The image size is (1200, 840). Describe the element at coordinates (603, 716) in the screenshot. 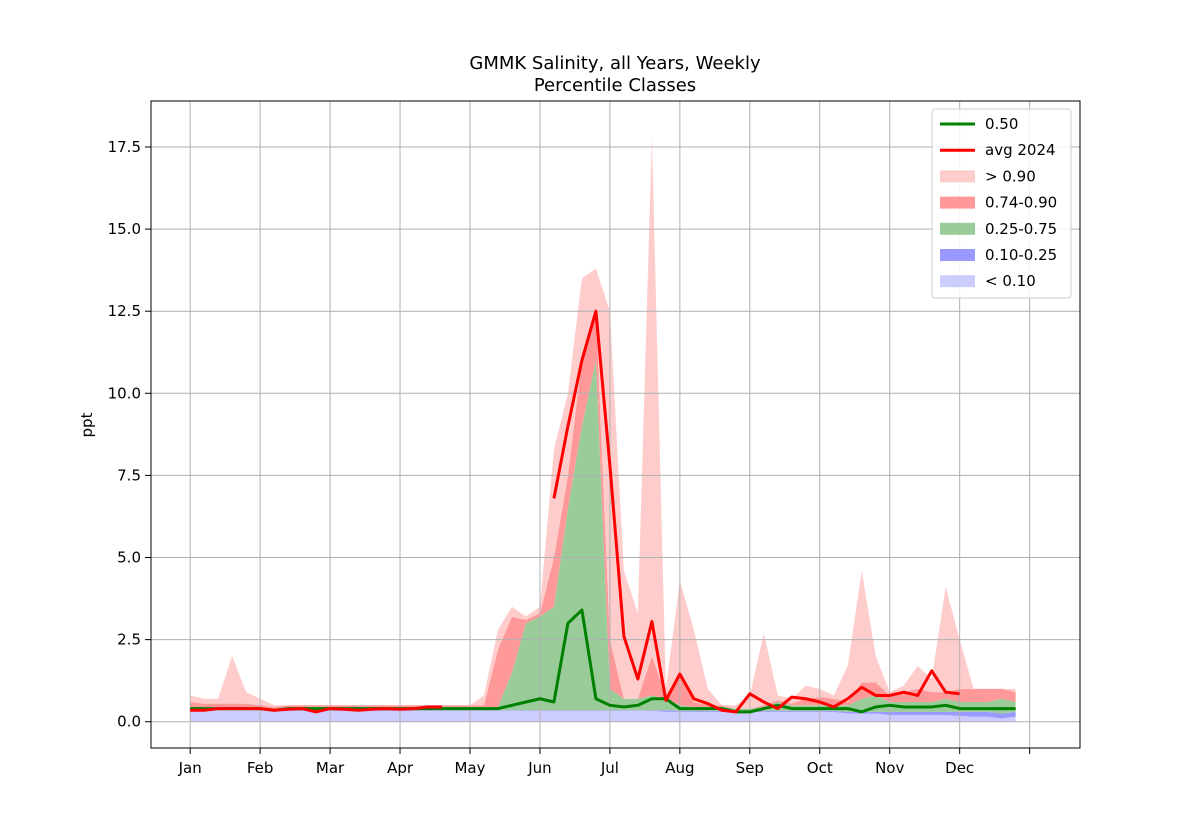

I see `band-below-p10` at that location.